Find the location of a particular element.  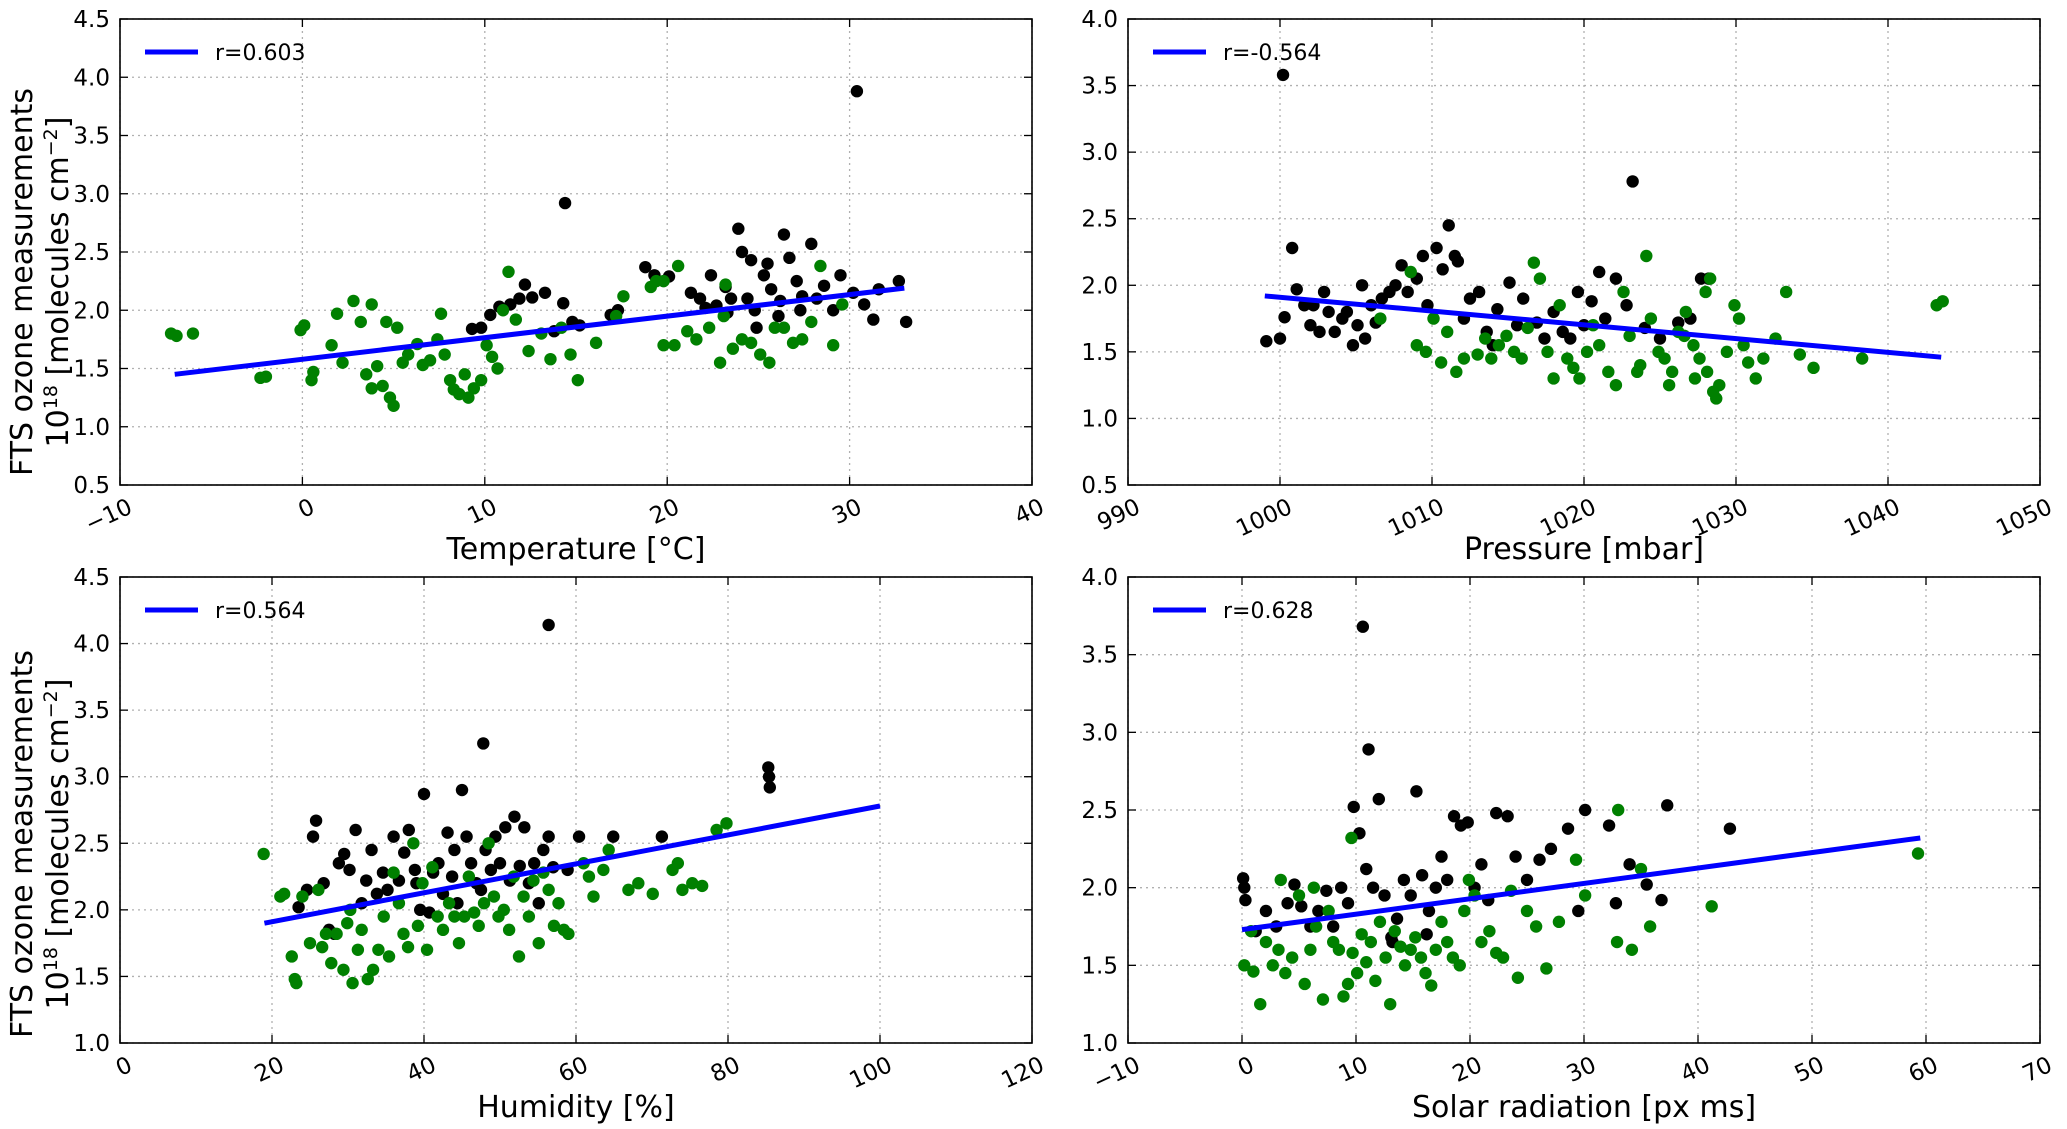

x-tick-label: 60 is located at coordinates (574, 1070).